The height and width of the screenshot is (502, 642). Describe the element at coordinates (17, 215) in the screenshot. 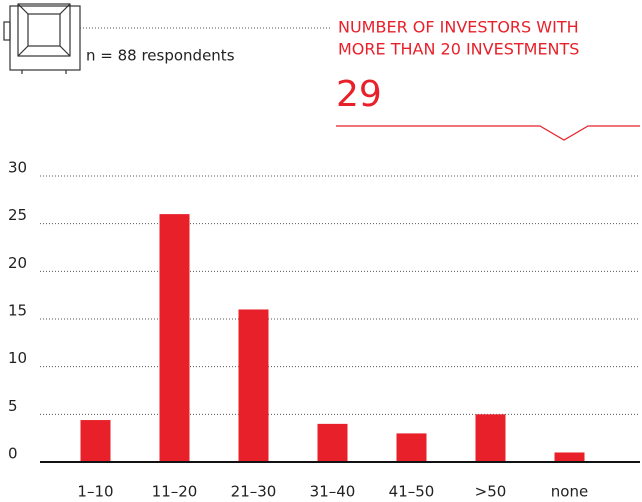

I see `y-tick-label: 25` at that location.